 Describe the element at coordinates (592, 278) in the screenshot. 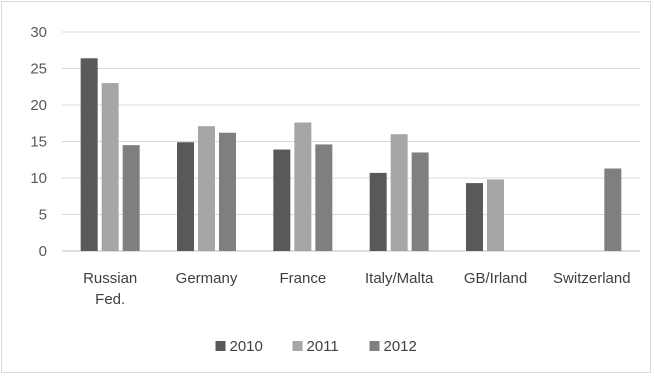

I see `x-category-label: Switzerland` at that location.